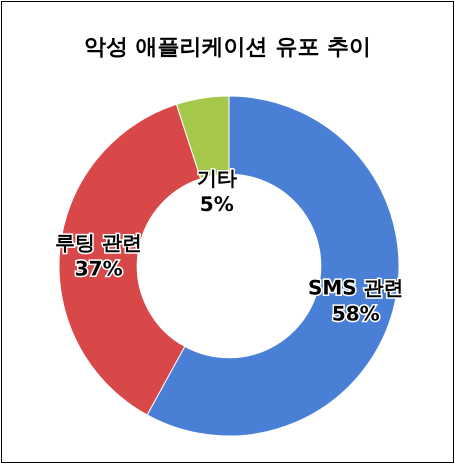 Image resolution: width=455 pixels, height=464 pixels. I want to click on data-label: 58%, so click(356, 314).